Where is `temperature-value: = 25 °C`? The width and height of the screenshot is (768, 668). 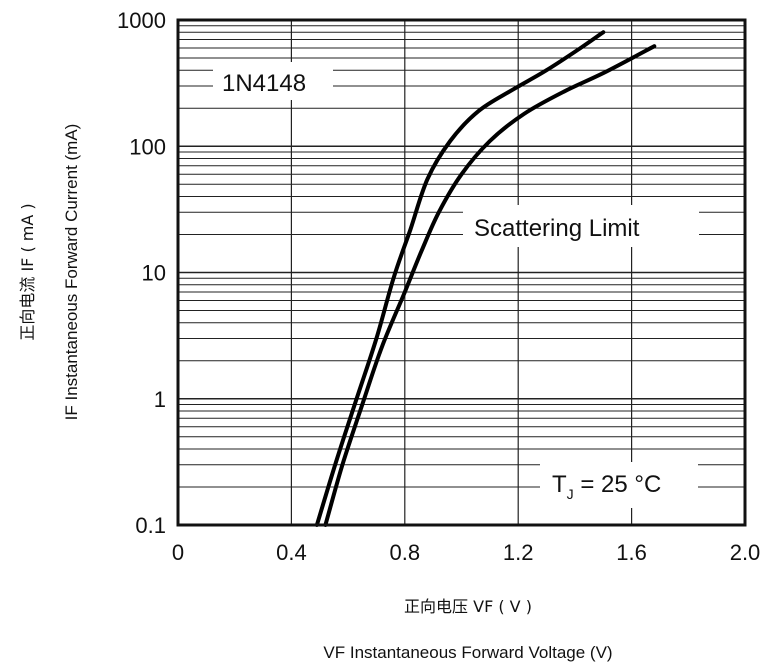
temperature-value: = 25 °C is located at coordinates (618, 484).